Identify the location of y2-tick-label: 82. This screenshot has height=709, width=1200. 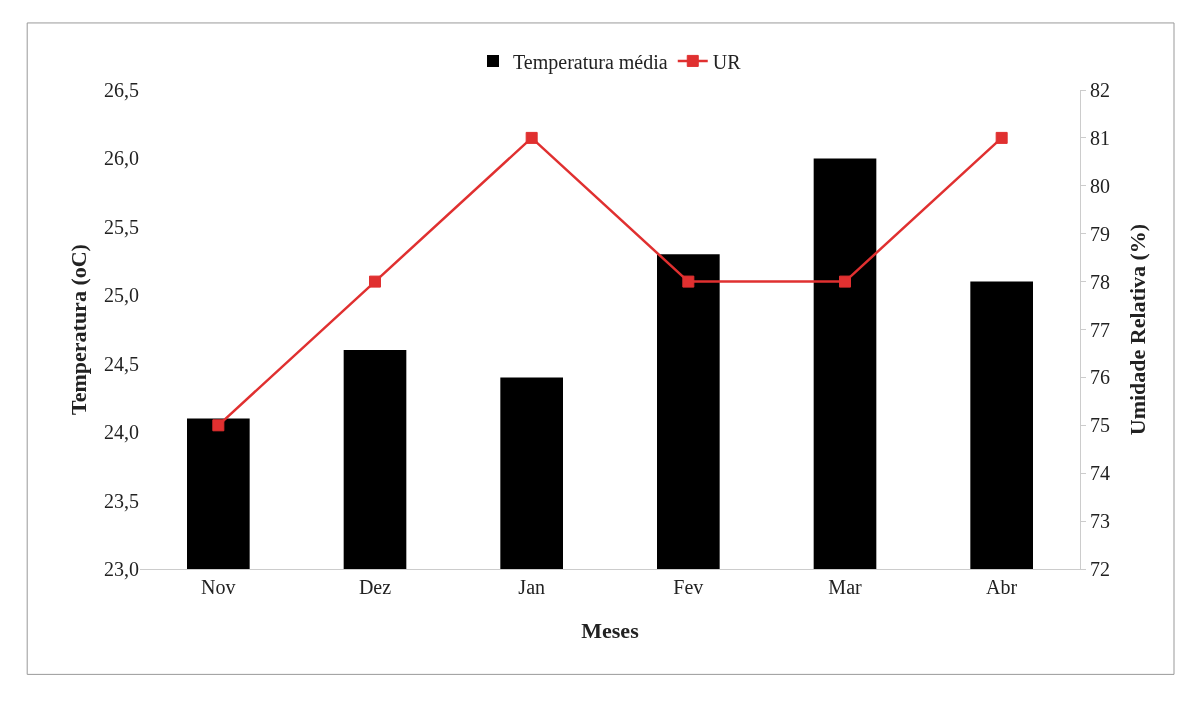
(1100, 90).